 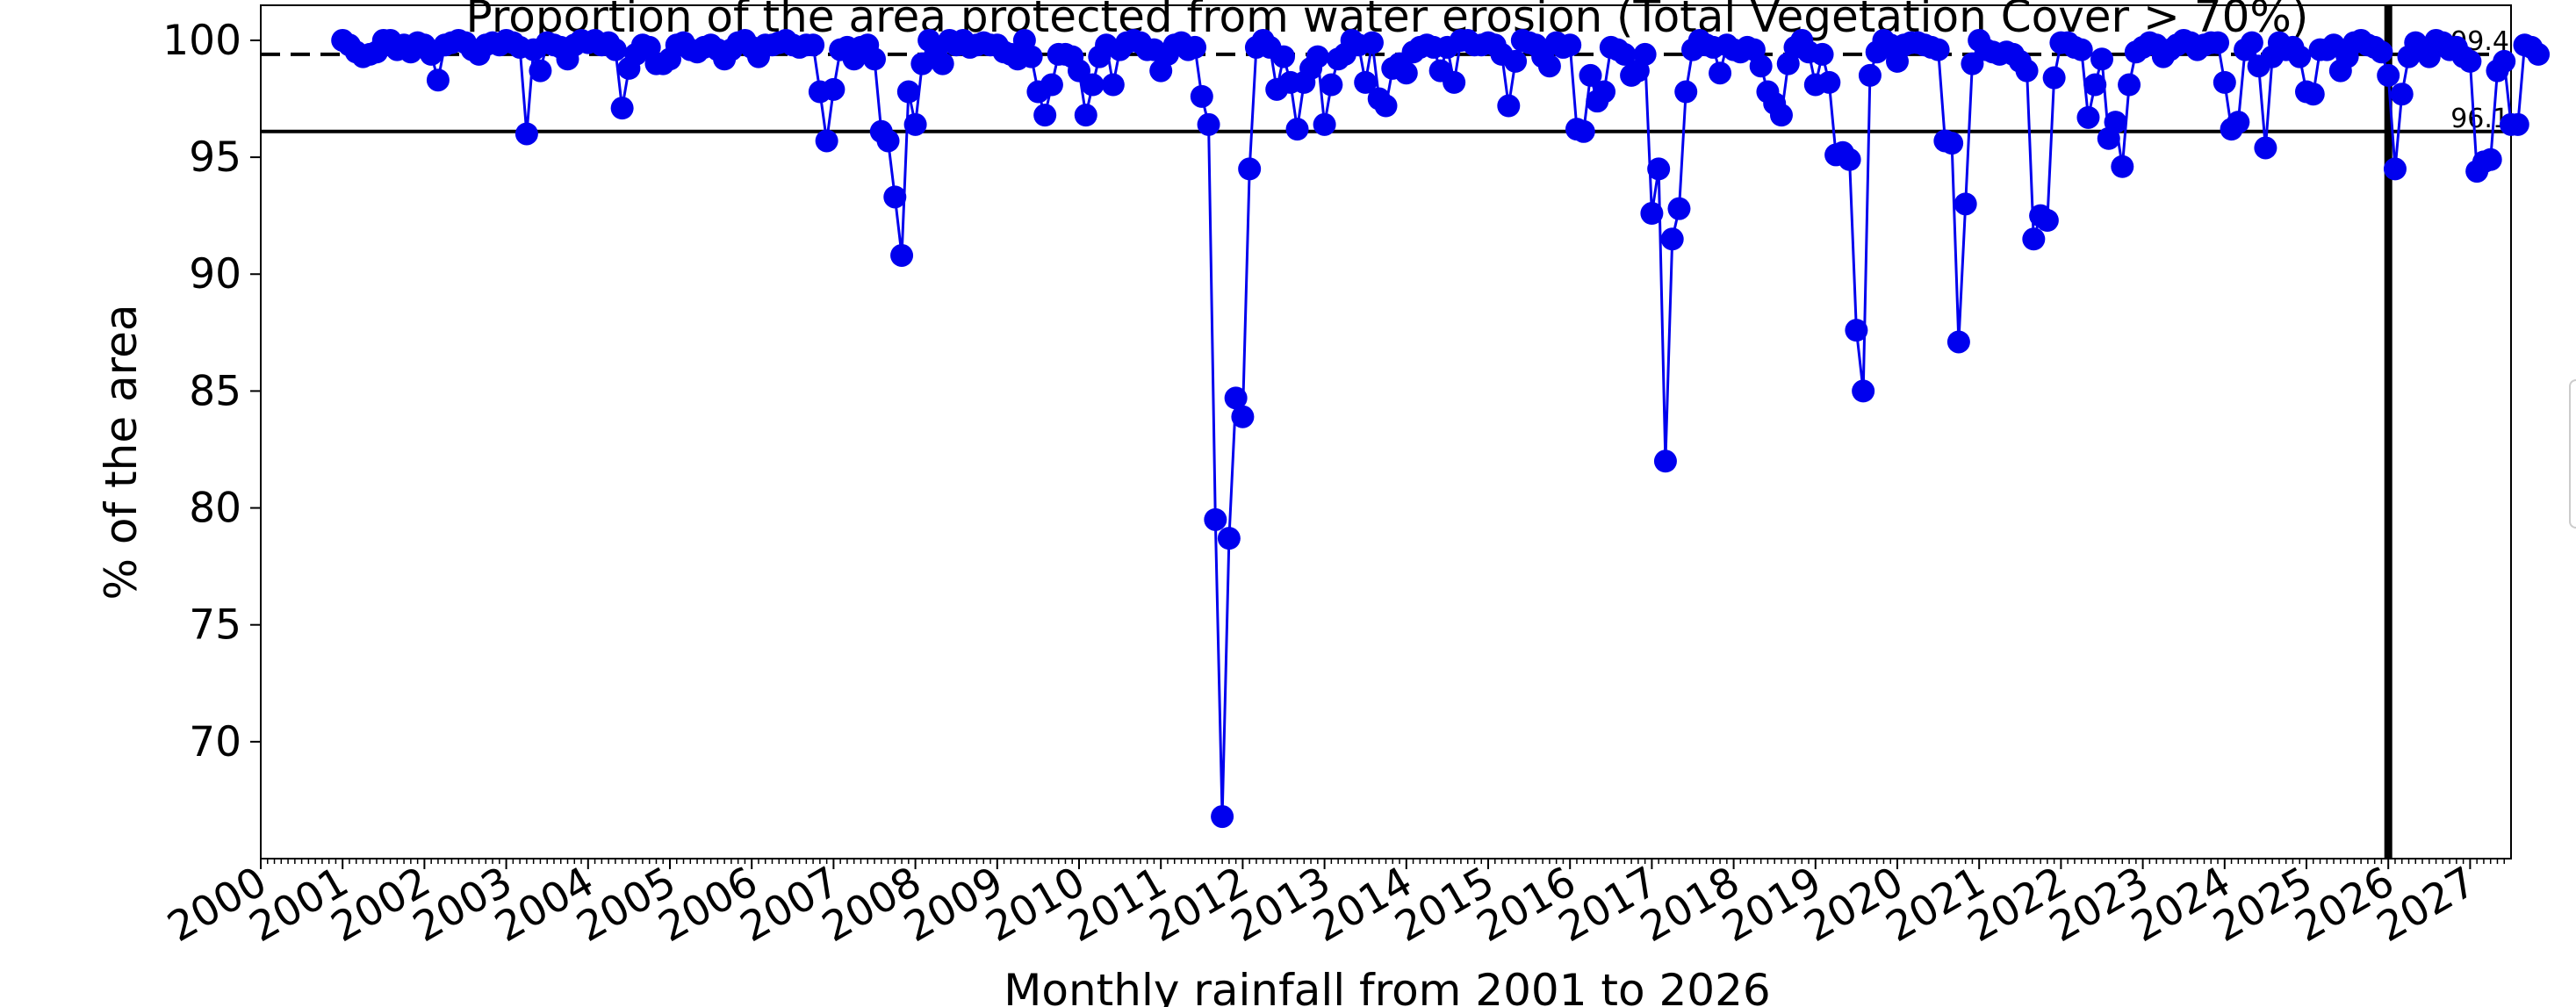 What do you see at coordinates (1387, 986) in the screenshot?
I see `x-axis-label: Monthly rainfall from 2001 to 2026` at bounding box center [1387, 986].